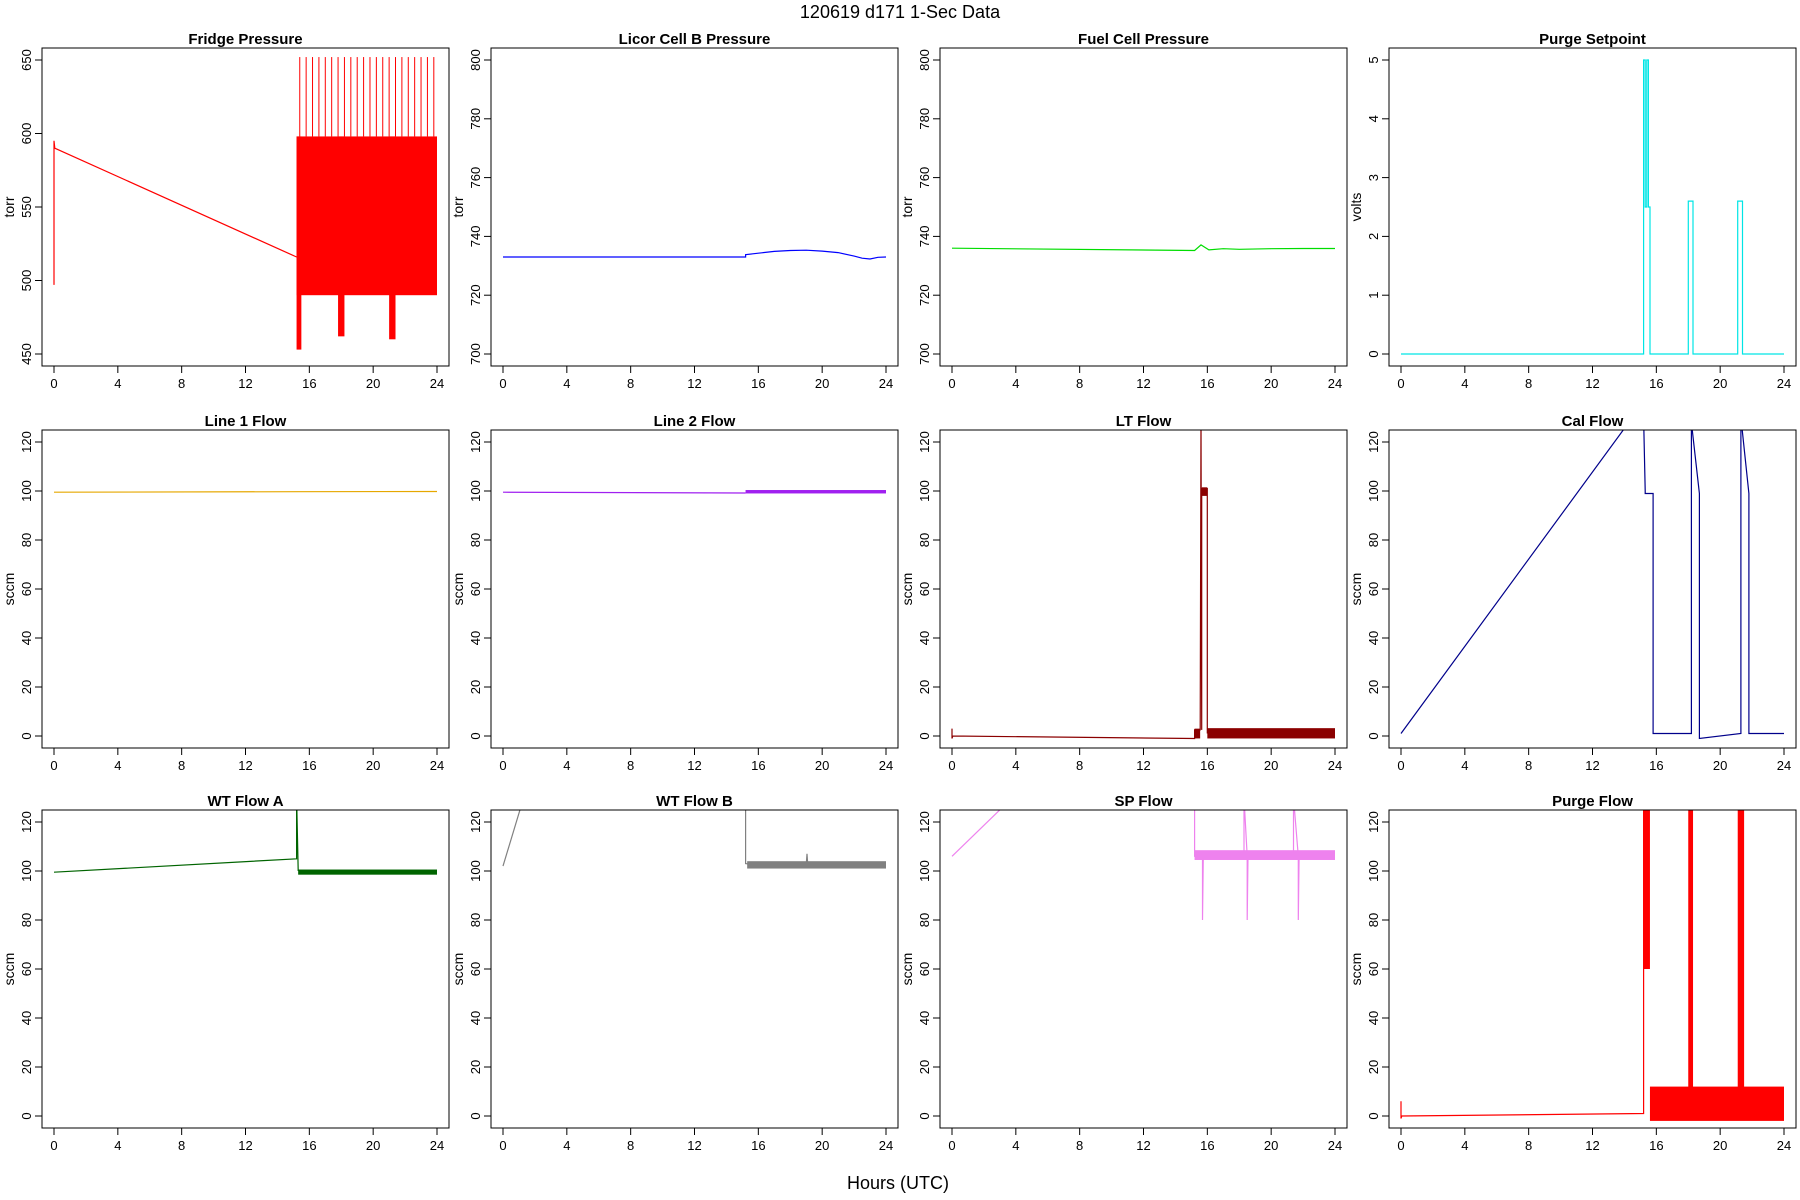 The width and height of the screenshot is (1800, 1200). What do you see at coordinates (26, 281) in the screenshot?
I see `y-tick-label: 500` at bounding box center [26, 281].